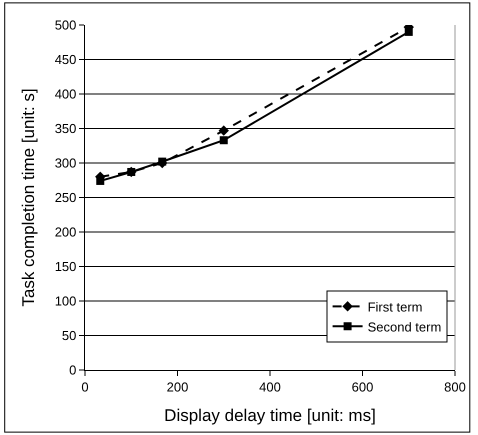 The width and height of the screenshot is (478, 435). Describe the element at coordinates (69, 336) in the screenshot. I see `y-tick-label: 50` at that location.